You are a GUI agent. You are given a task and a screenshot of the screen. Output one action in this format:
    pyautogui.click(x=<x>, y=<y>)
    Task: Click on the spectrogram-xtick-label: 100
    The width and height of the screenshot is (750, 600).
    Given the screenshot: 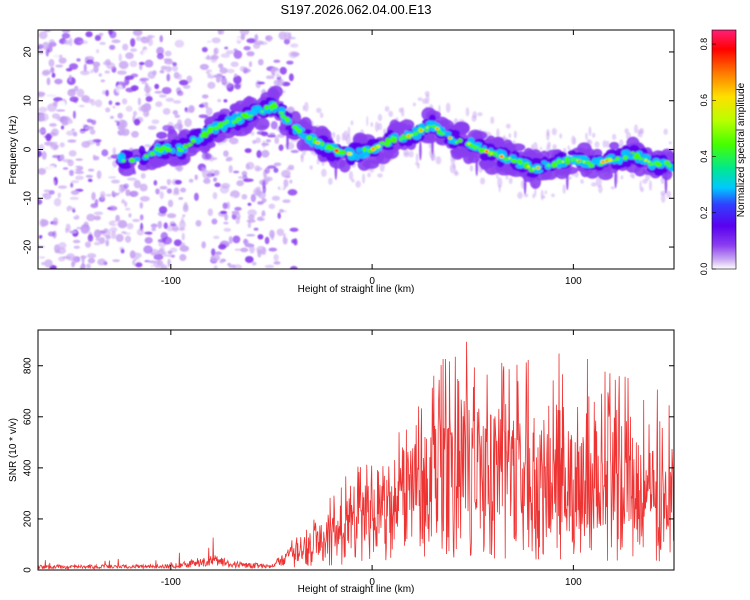 What is the action you would take?
    pyautogui.click(x=573, y=281)
    